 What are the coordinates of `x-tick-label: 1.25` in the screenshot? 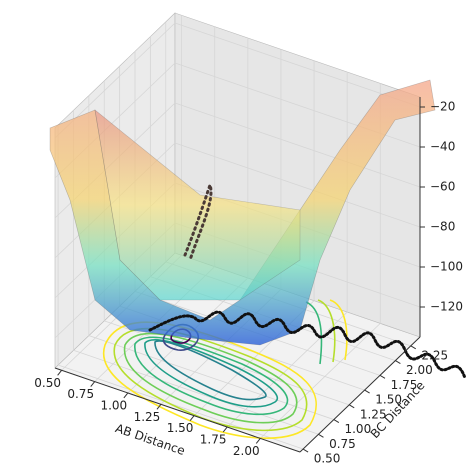 It's located at (147, 417).